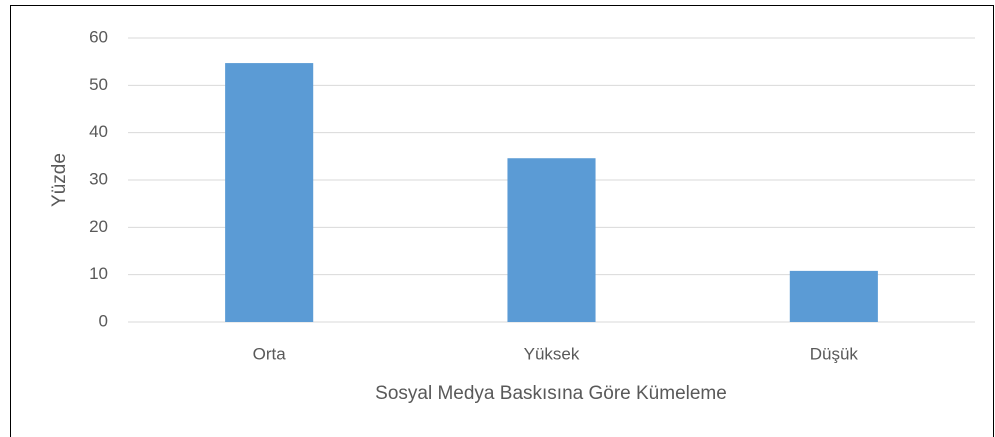 The image size is (995, 437). Describe the element at coordinates (98, 178) in the screenshot. I see `y-tick-label: 30` at that location.